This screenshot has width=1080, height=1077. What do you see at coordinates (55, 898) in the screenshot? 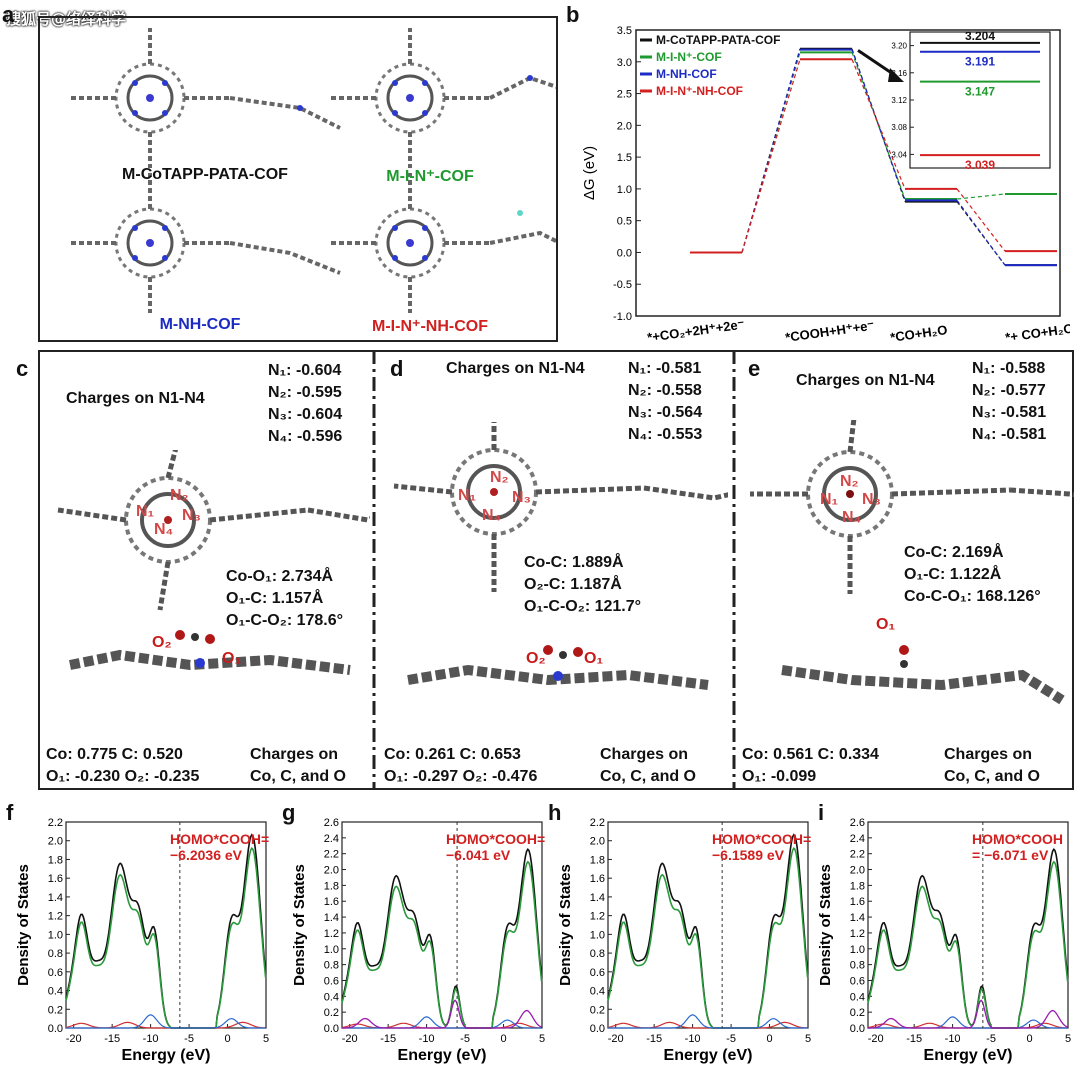
I see `y-tick-label: 1.4` at bounding box center [55, 898].